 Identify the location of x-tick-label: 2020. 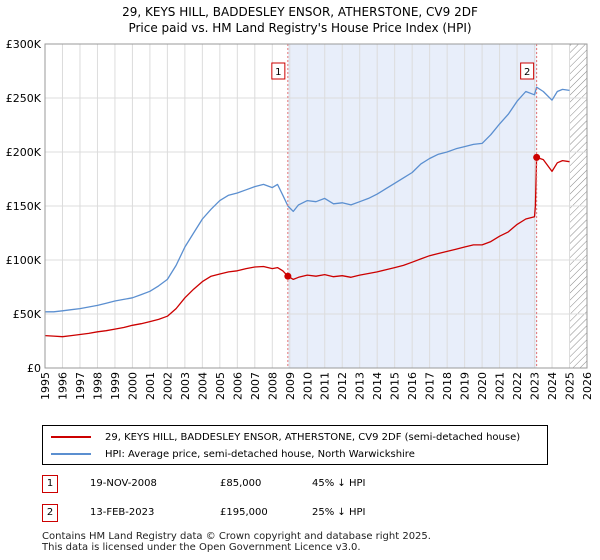
(482, 386).